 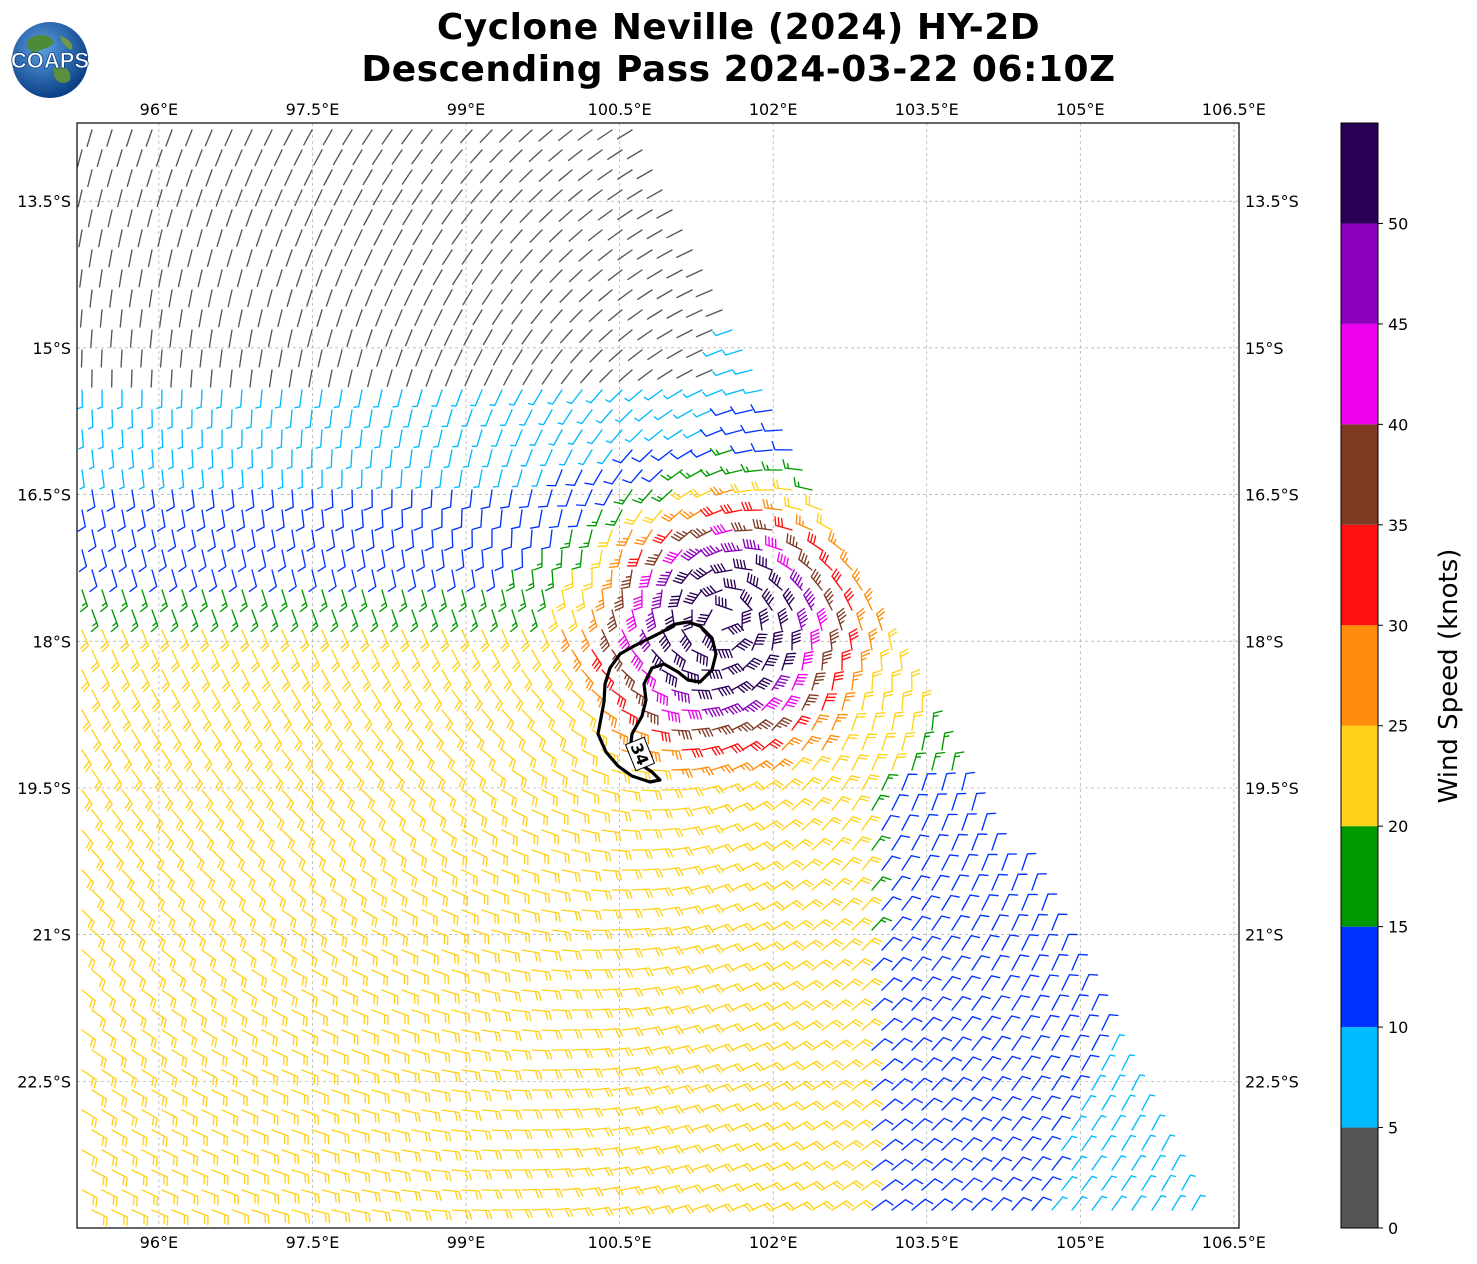 What do you see at coordinates (1359, 977) in the screenshot?
I see `colorbar-bin` at bounding box center [1359, 977].